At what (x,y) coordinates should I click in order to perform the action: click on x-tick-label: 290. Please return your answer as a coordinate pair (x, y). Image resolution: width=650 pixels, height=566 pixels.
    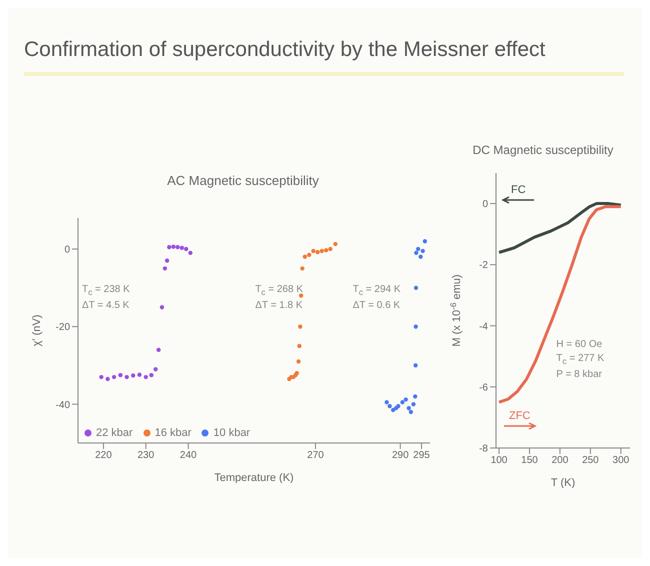
    Looking at the image, I should click on (401, 456).